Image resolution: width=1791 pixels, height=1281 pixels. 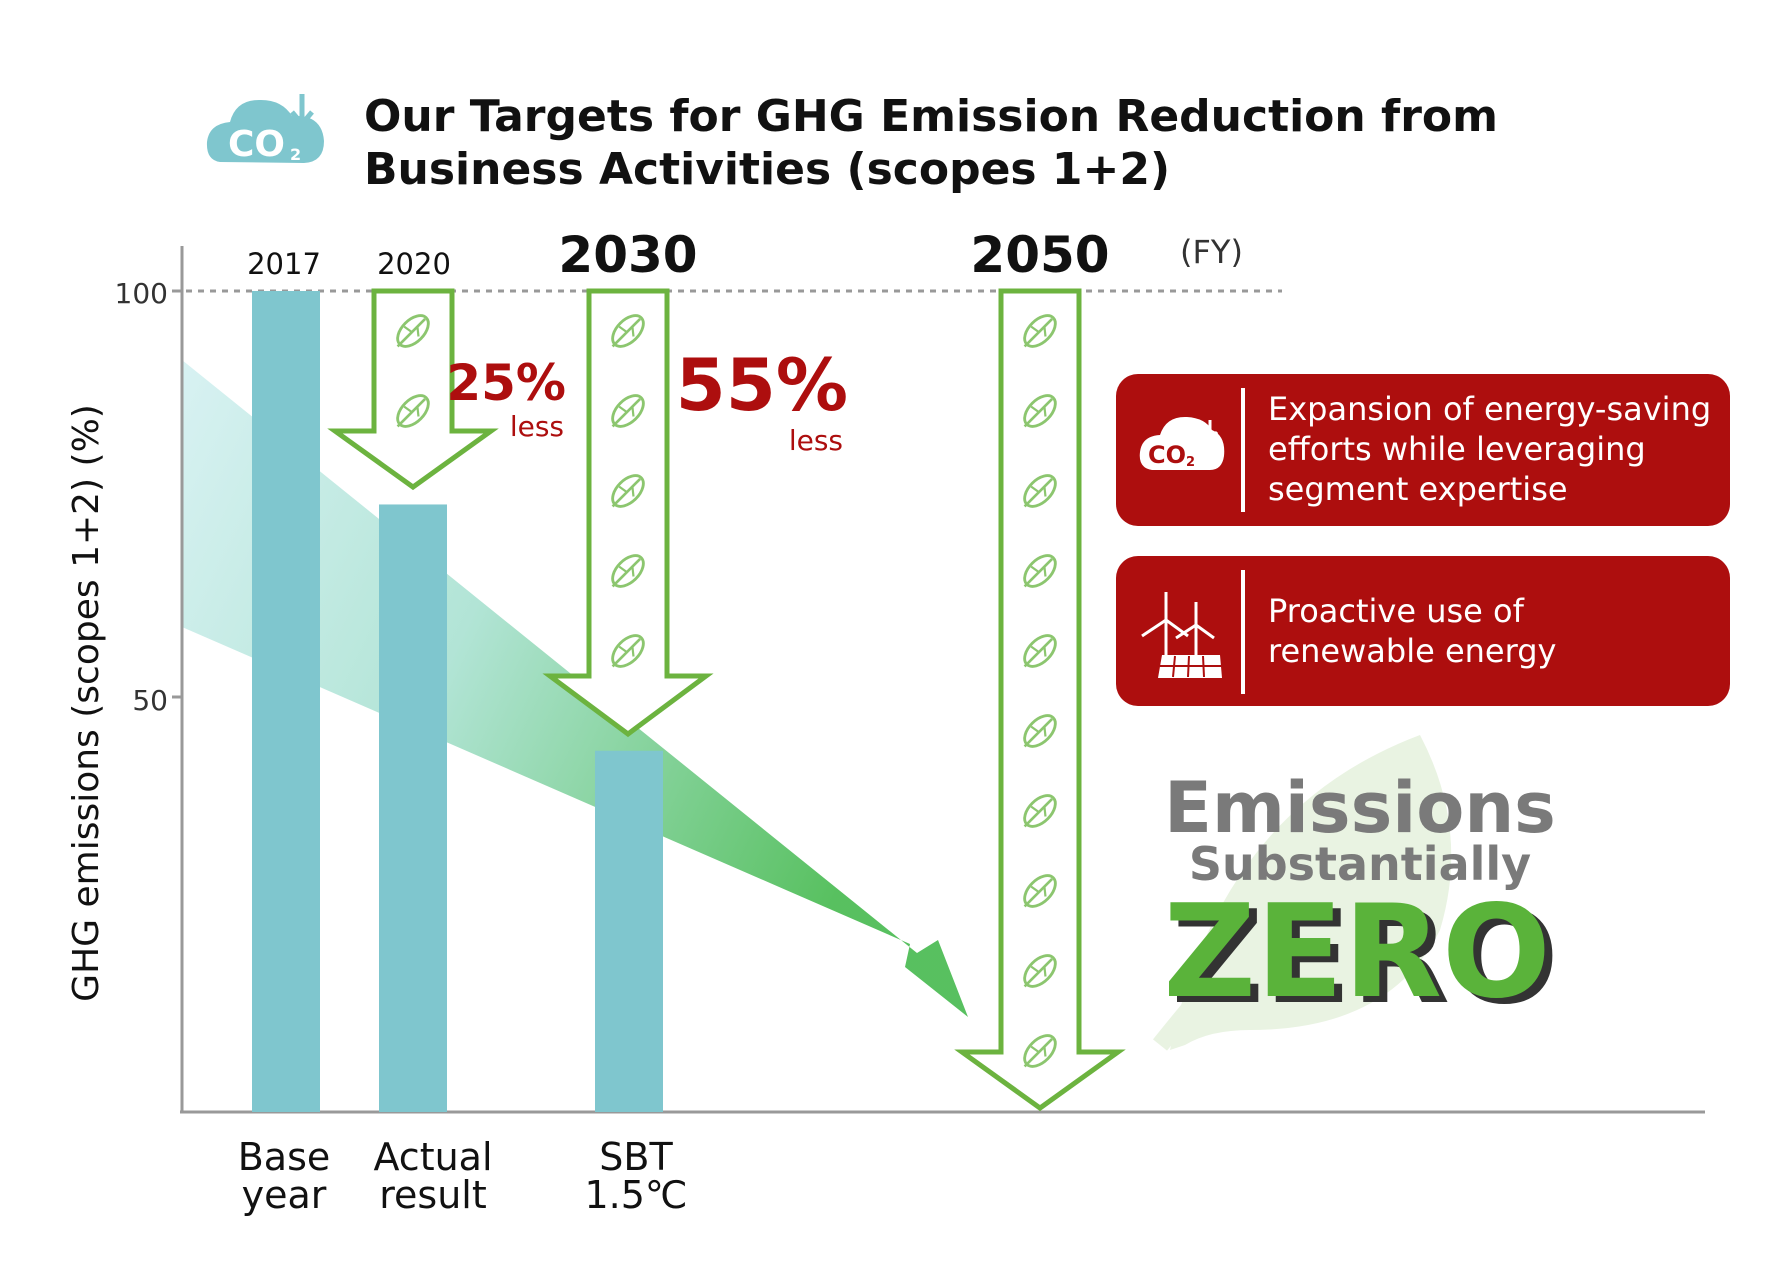 I want to click on goal-line3-shadow: ZERO, so click(x=1365, y=958).